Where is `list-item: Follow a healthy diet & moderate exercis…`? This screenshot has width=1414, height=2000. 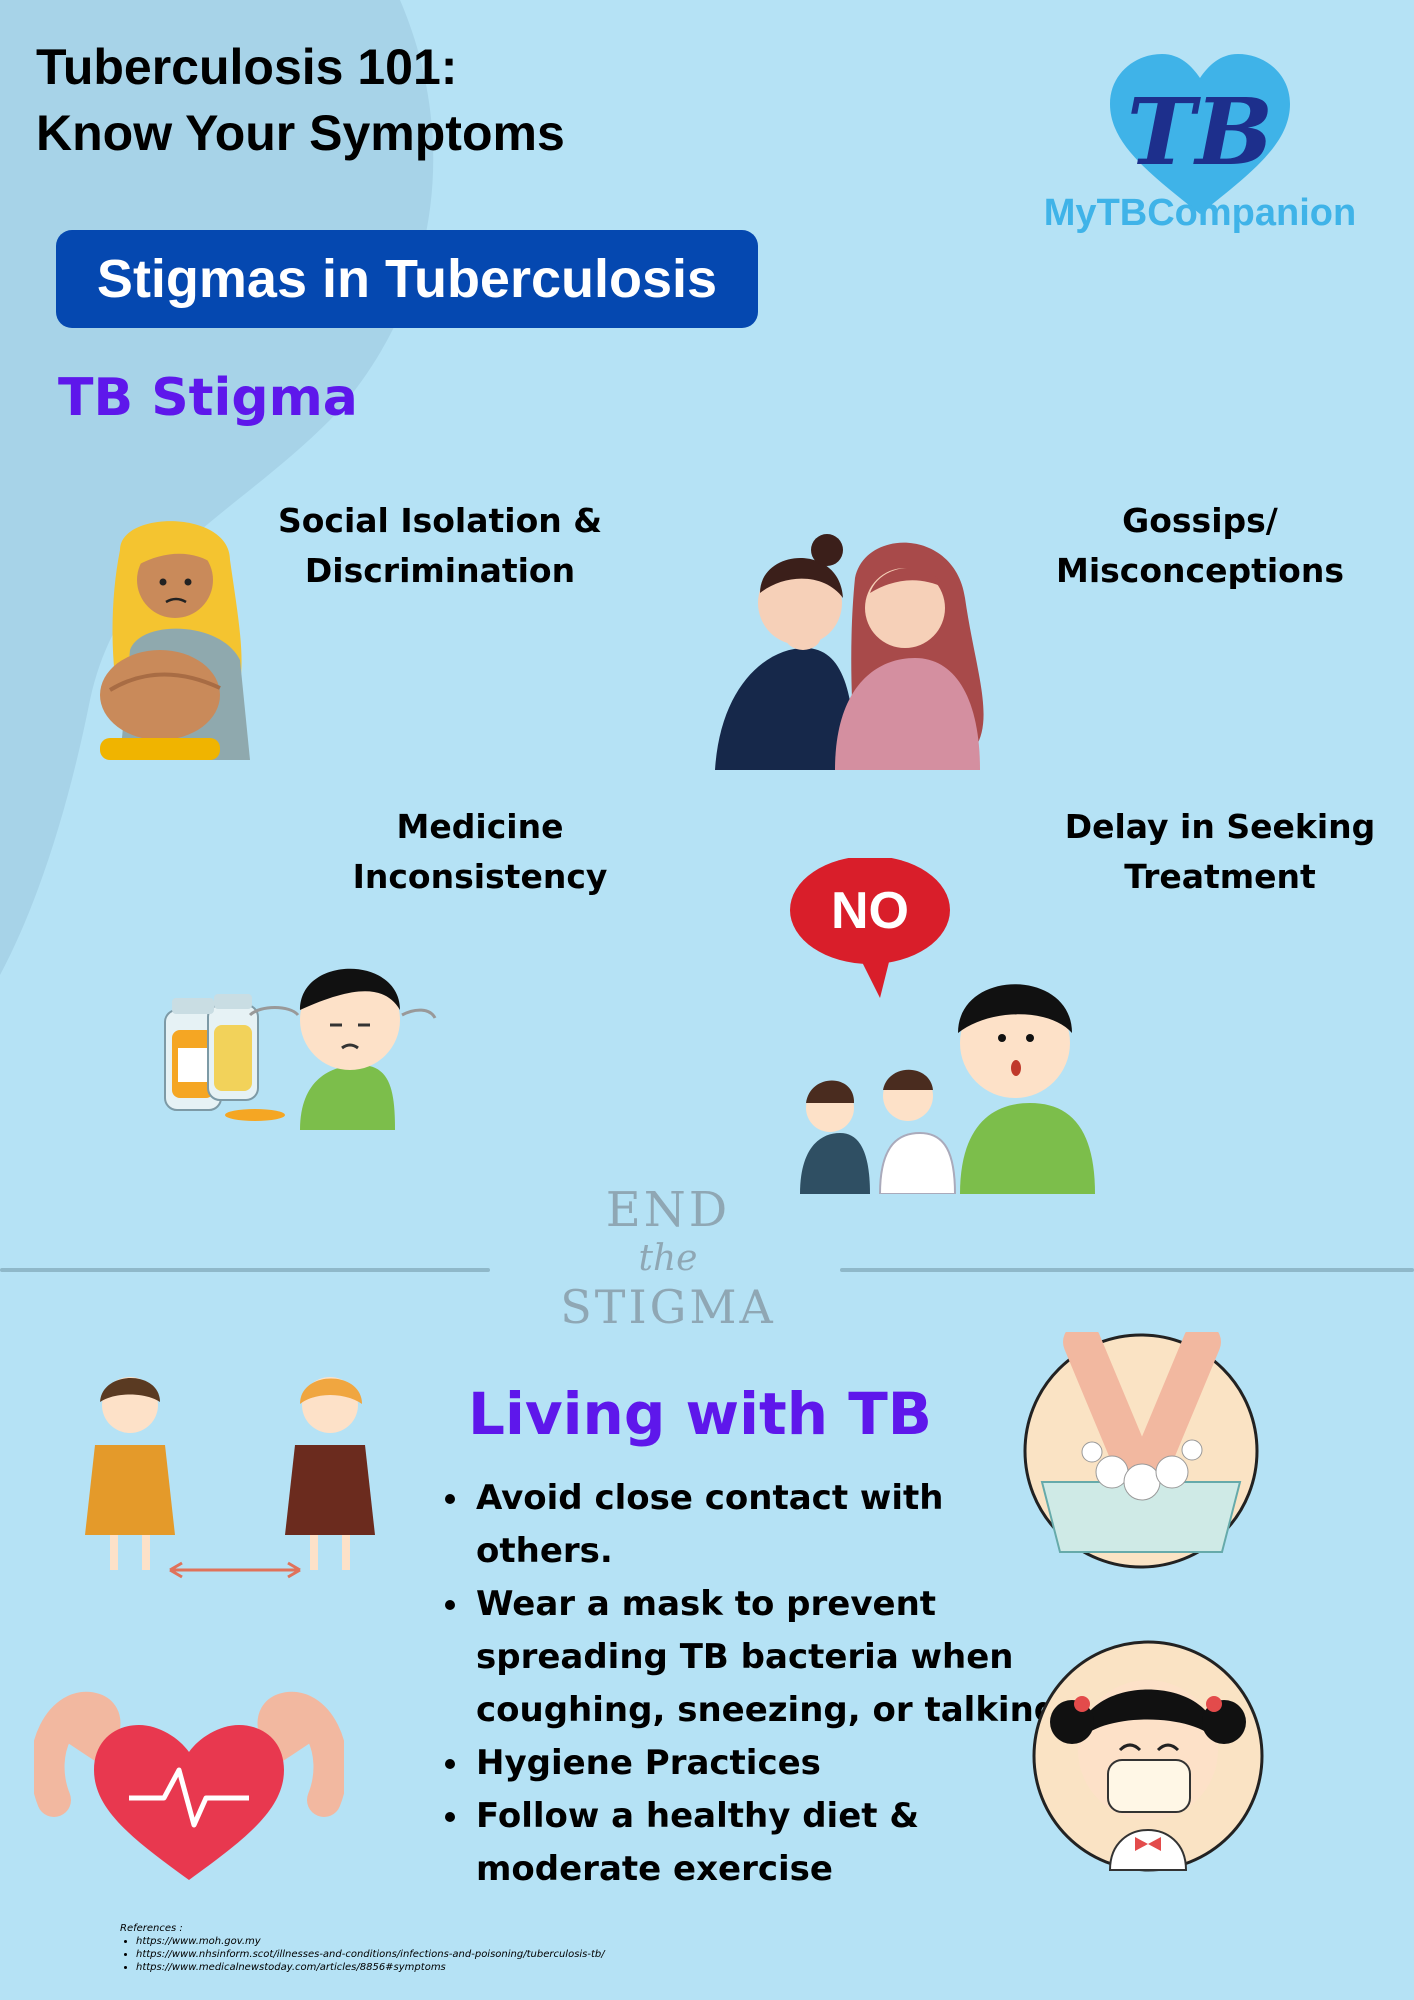
list-item: Follow a healthy diet & moderate exercis… is located at coordinates (772, 1843).